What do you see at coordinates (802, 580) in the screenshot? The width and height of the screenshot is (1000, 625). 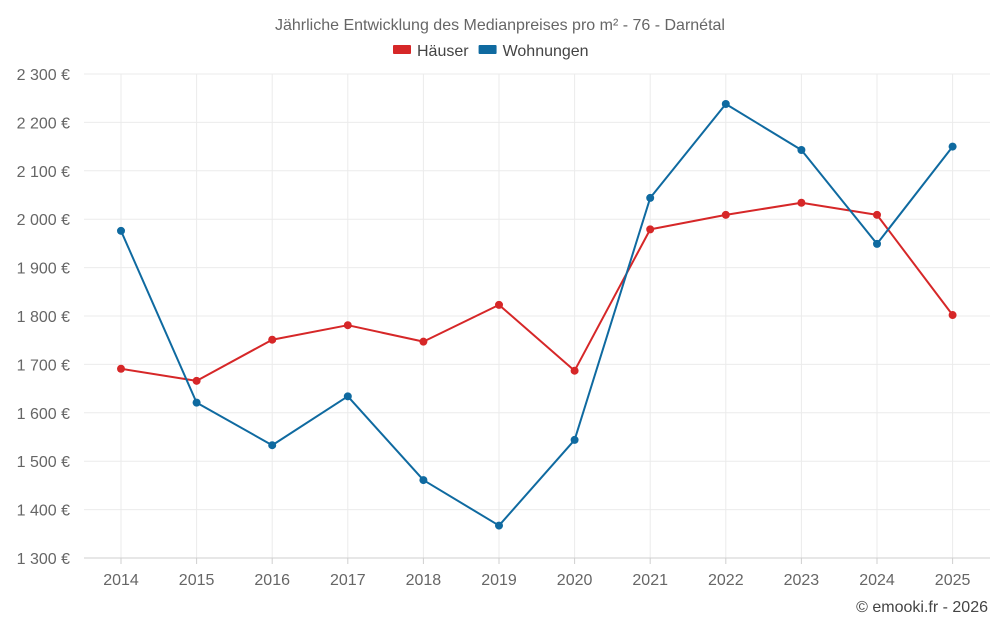 I see `x-tick-label: 2023` at bounding box center [802, 580].